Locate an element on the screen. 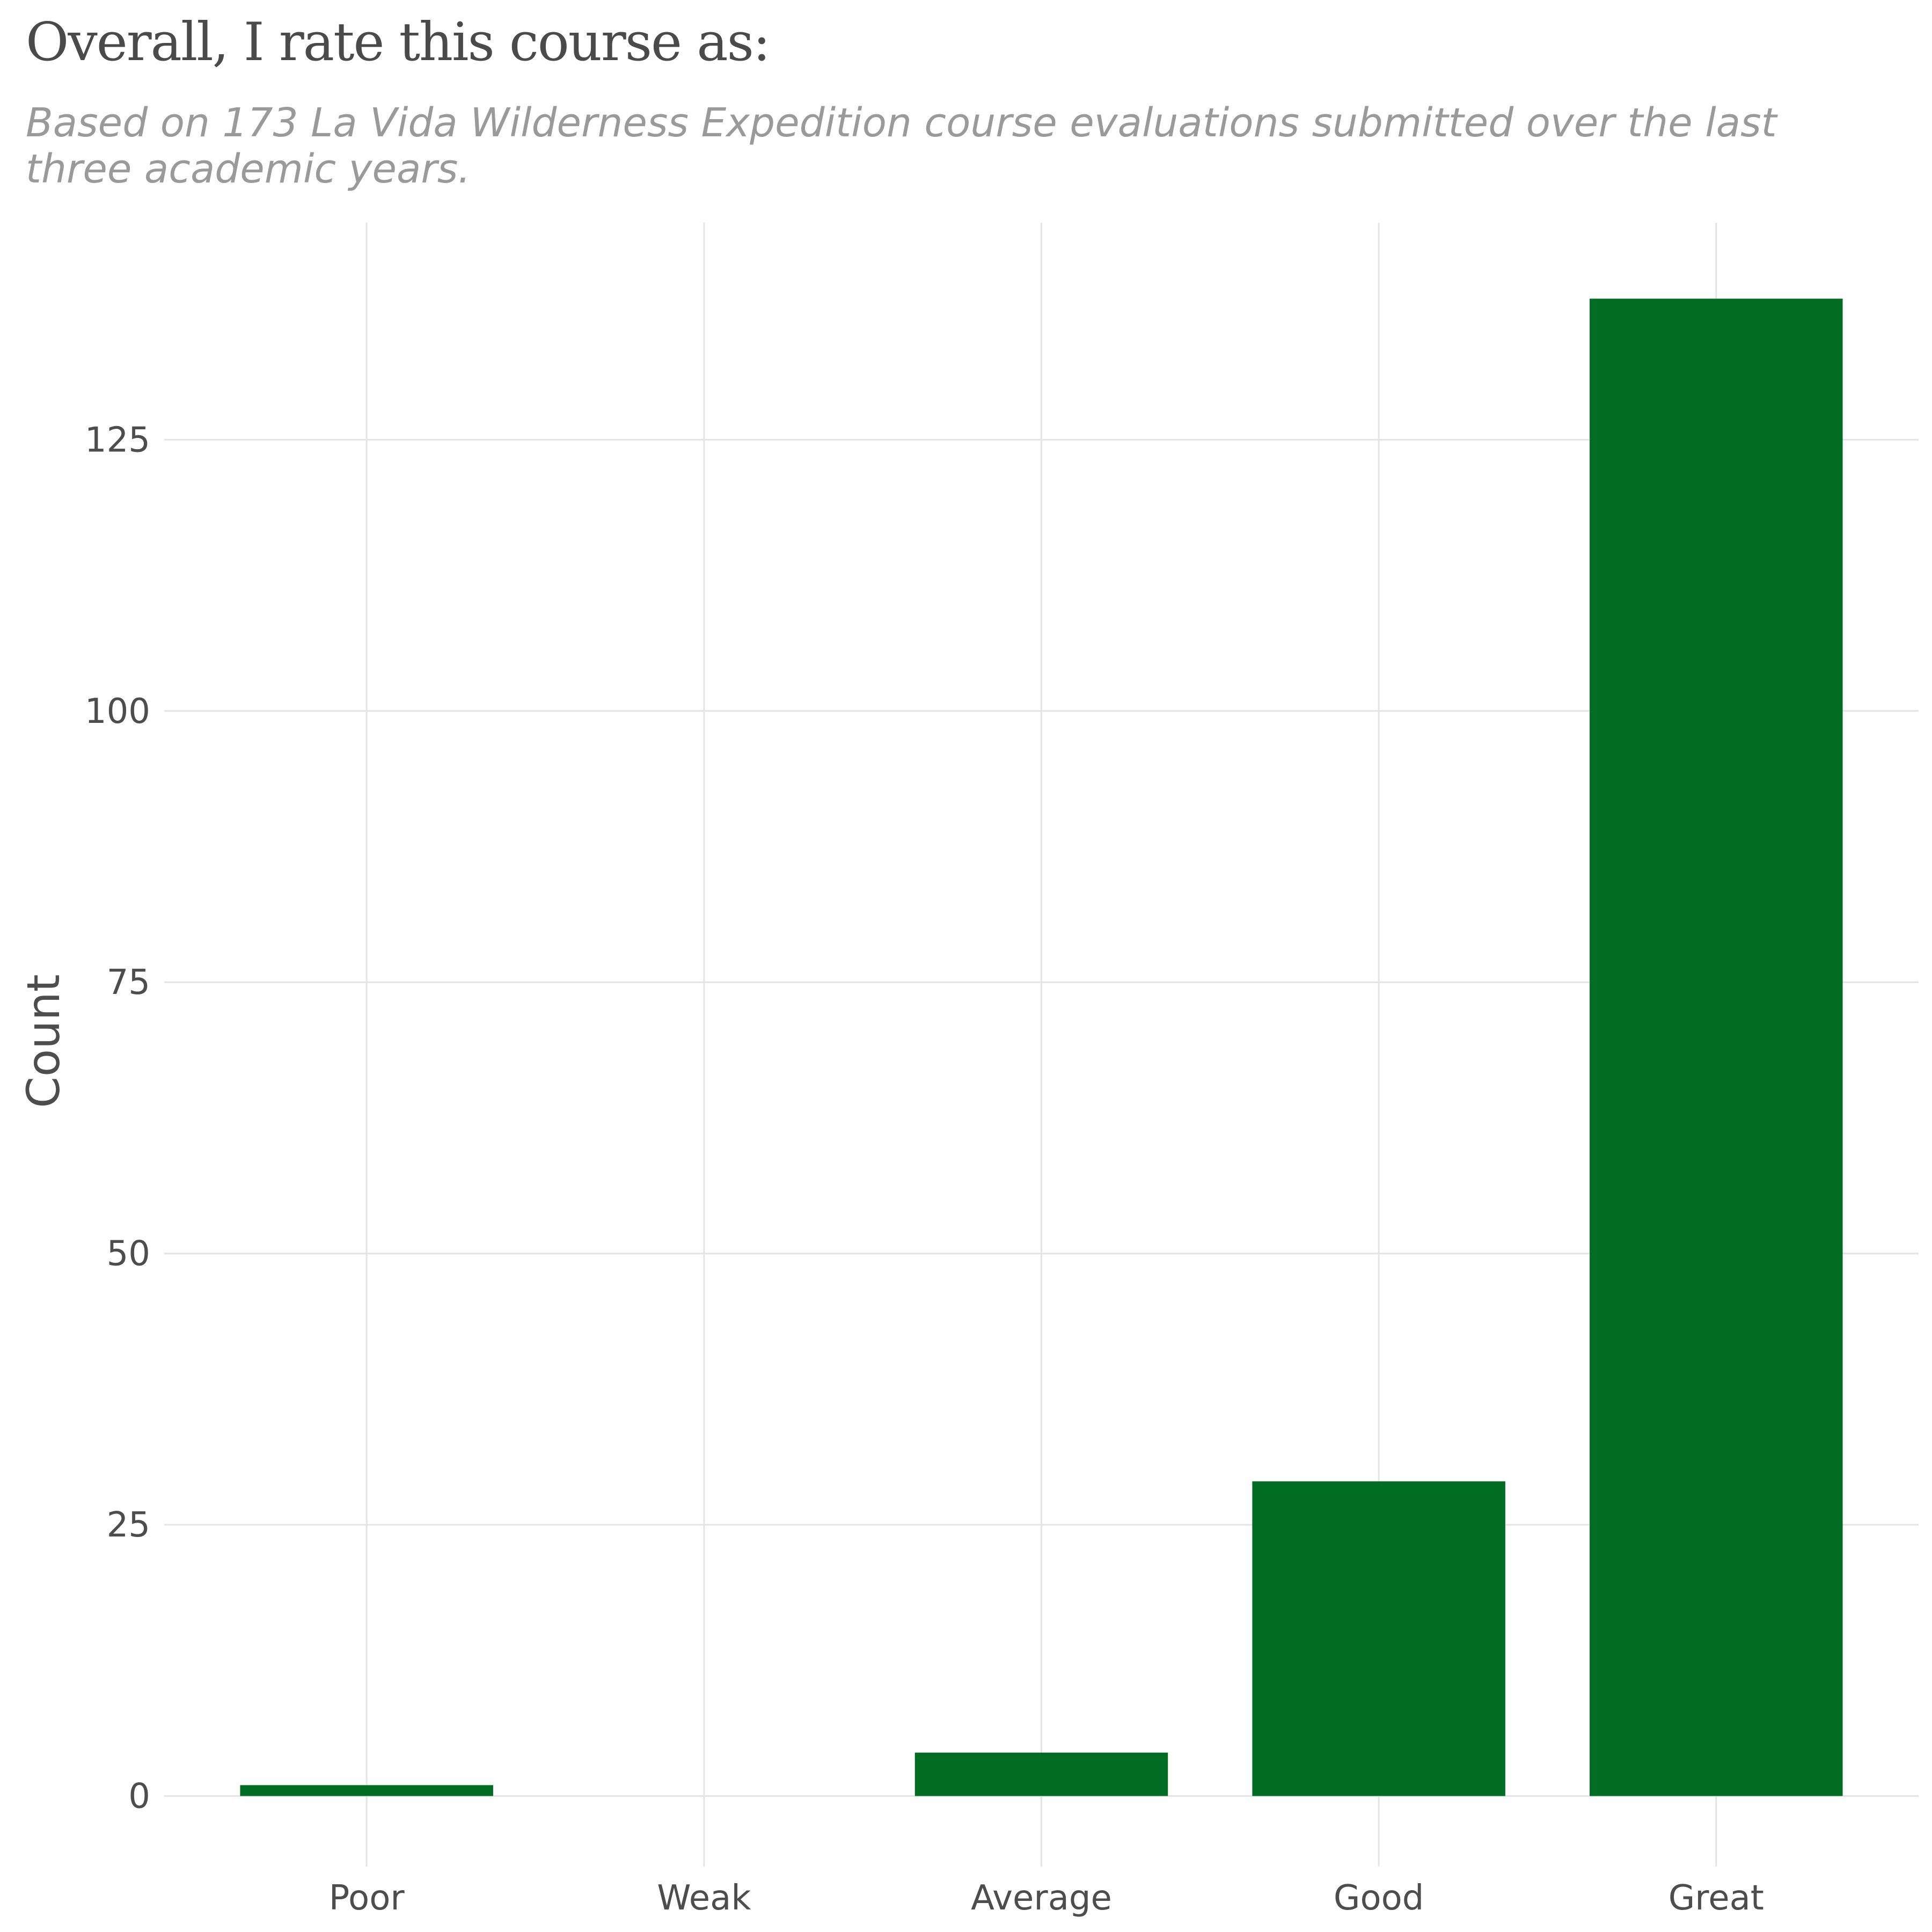 The height and width of the screenshot is (1932, 1932). y-tick-label: 0 is located at coordinates (139, 1797).